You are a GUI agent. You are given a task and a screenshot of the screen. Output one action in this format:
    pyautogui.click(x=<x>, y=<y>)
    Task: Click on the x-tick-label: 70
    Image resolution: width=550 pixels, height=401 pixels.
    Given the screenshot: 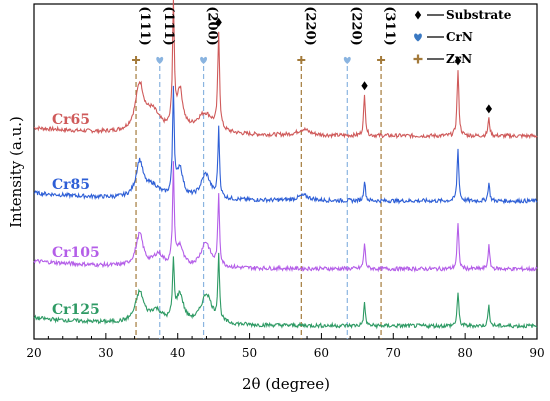 What is the action you would take?
    pyautogui.click(x=393, y=353)
    